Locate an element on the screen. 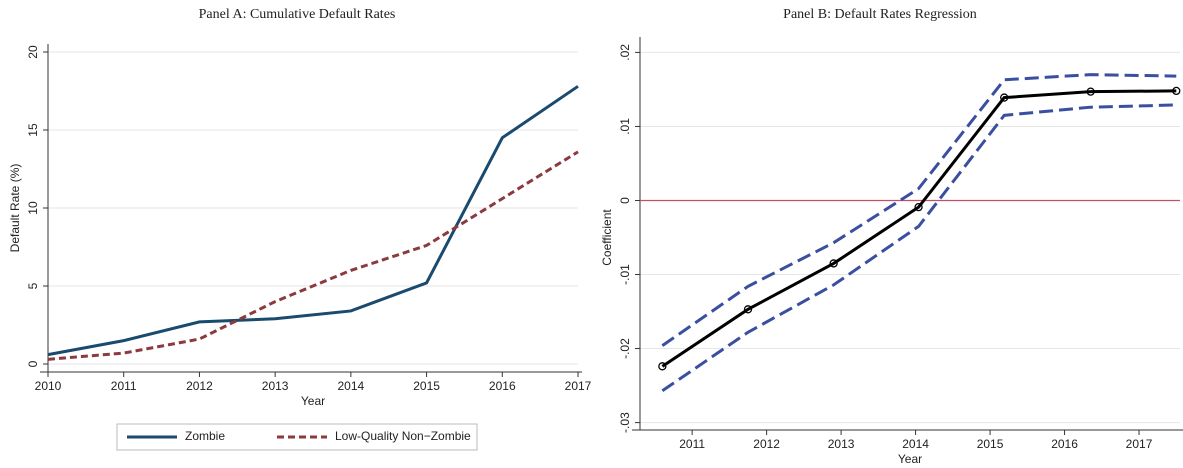 Image resolution: width=1183 pixels, height=468 pixels. y-tick-label: -.03 is located at coordinates (625, 422).